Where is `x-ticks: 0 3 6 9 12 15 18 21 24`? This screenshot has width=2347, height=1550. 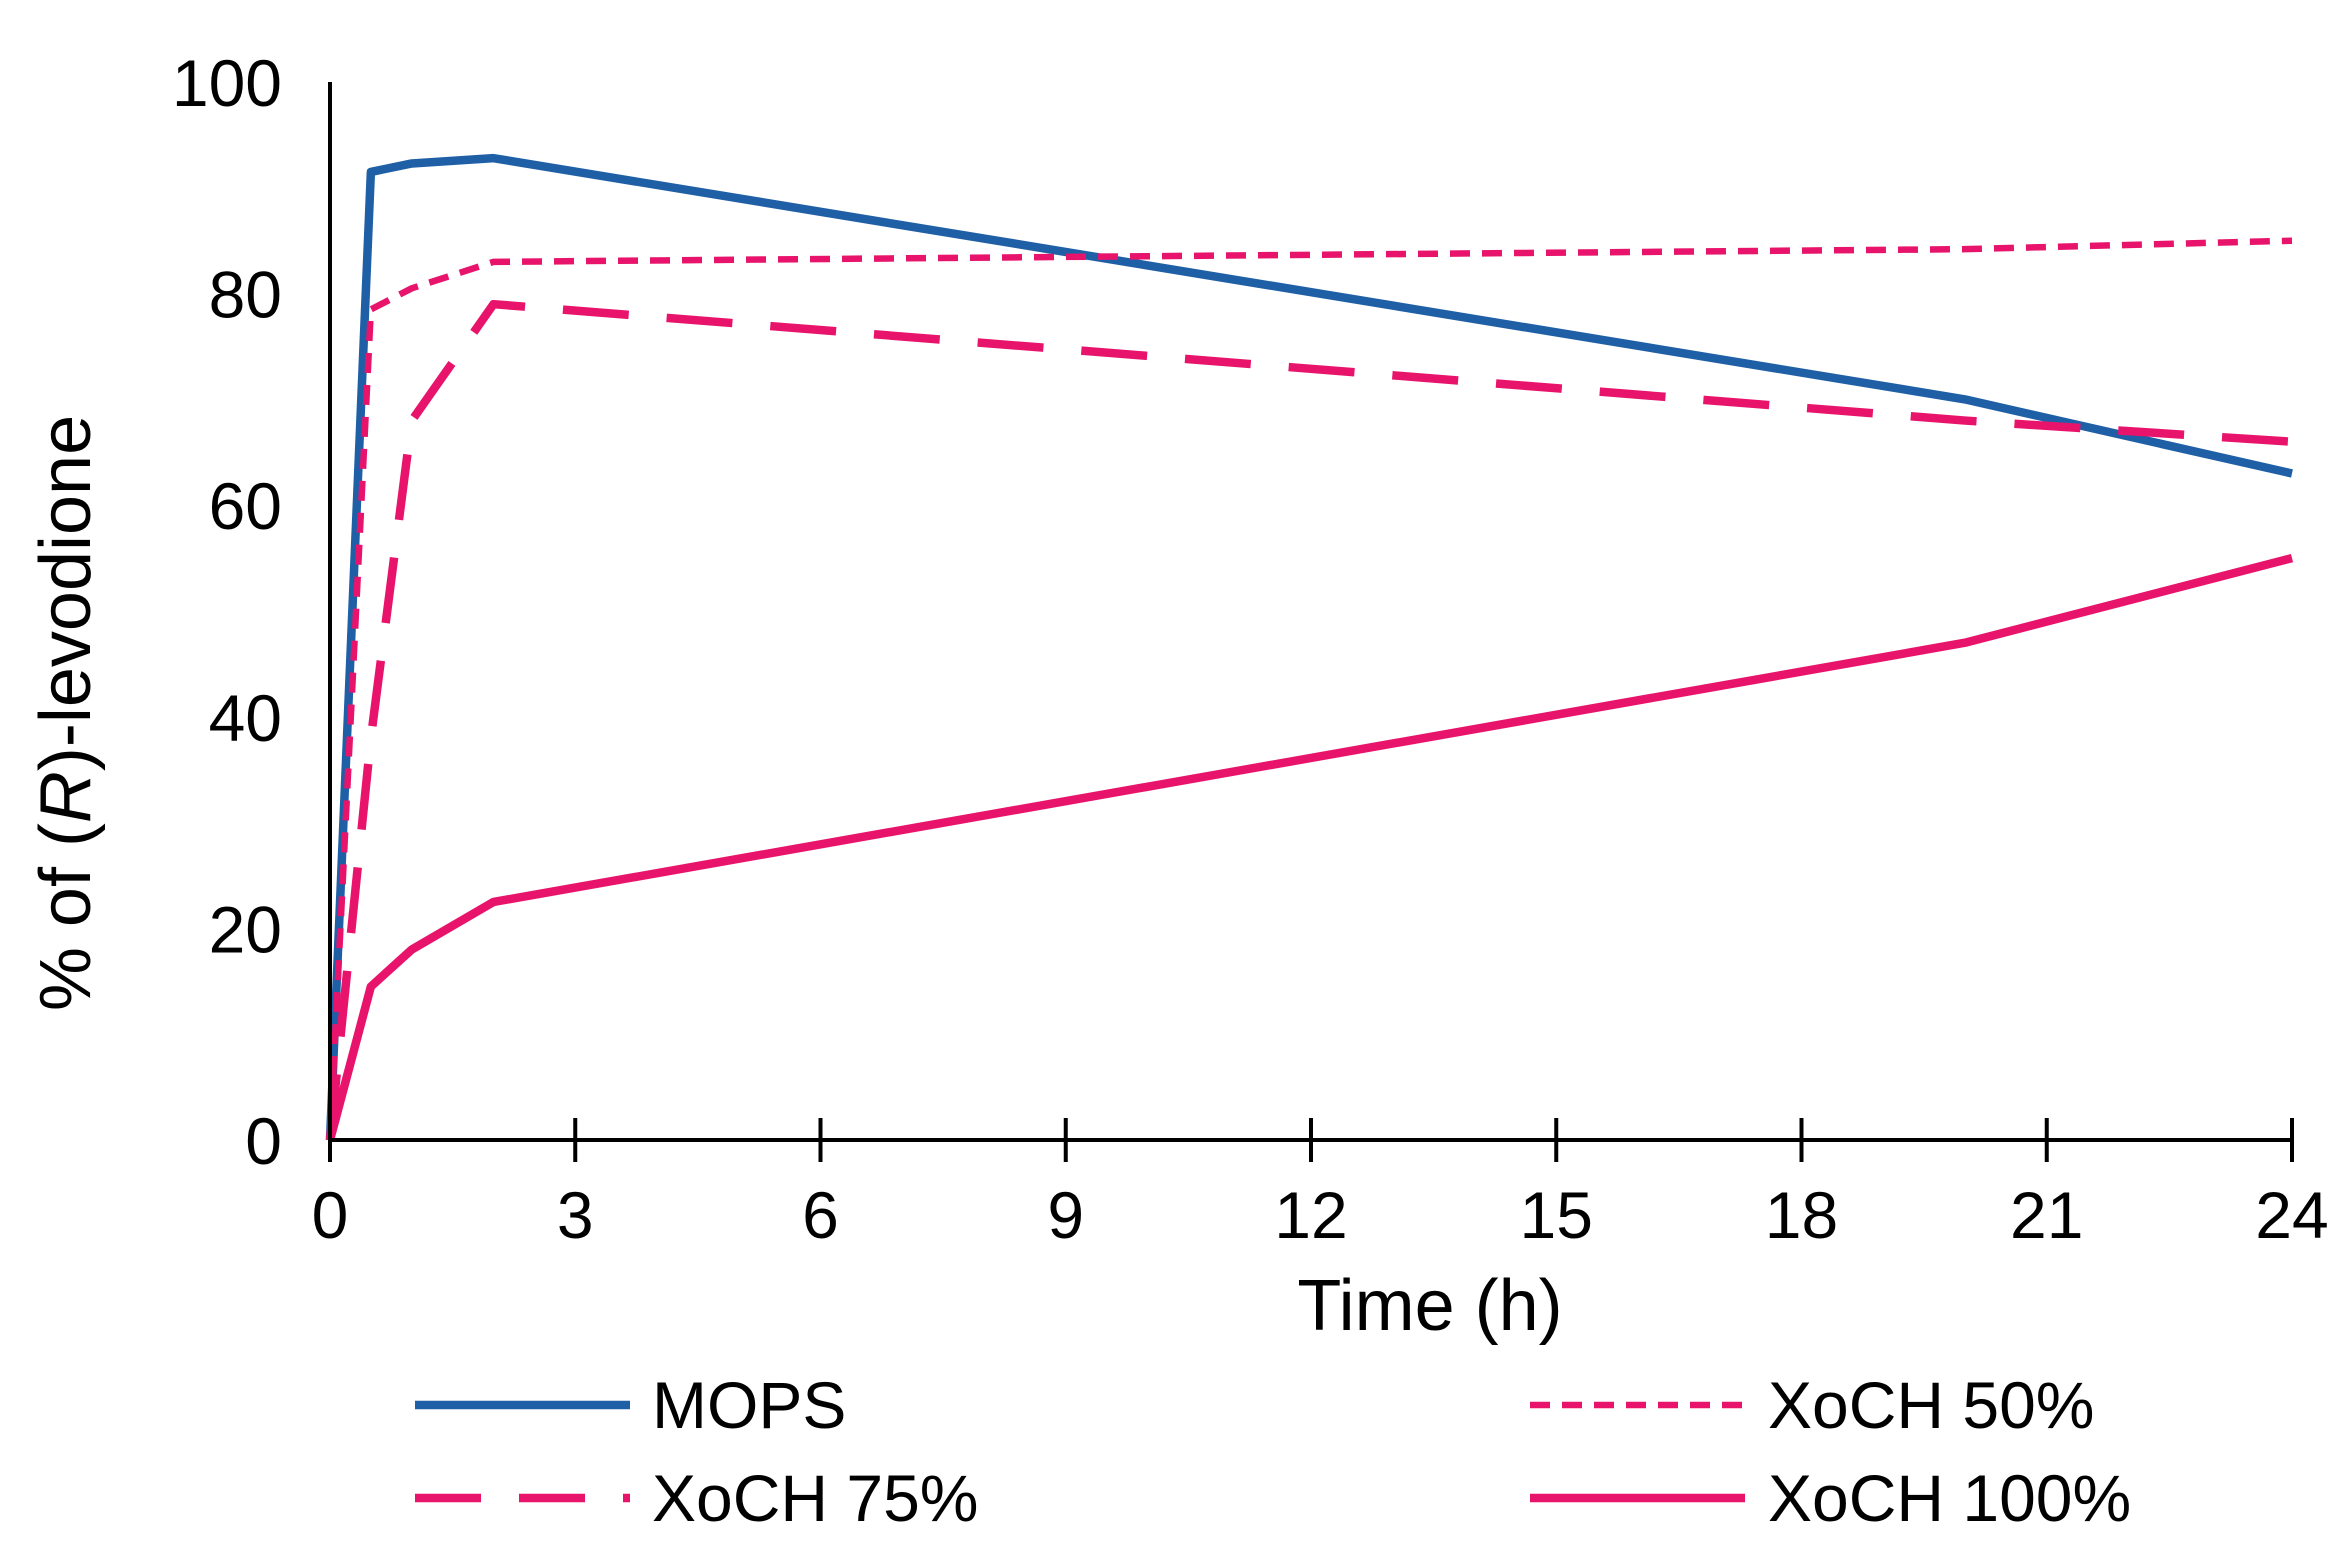 x-ticks: 0 3 6 9 12 15 18 21 24 is located at coordinates (1320, 1185).